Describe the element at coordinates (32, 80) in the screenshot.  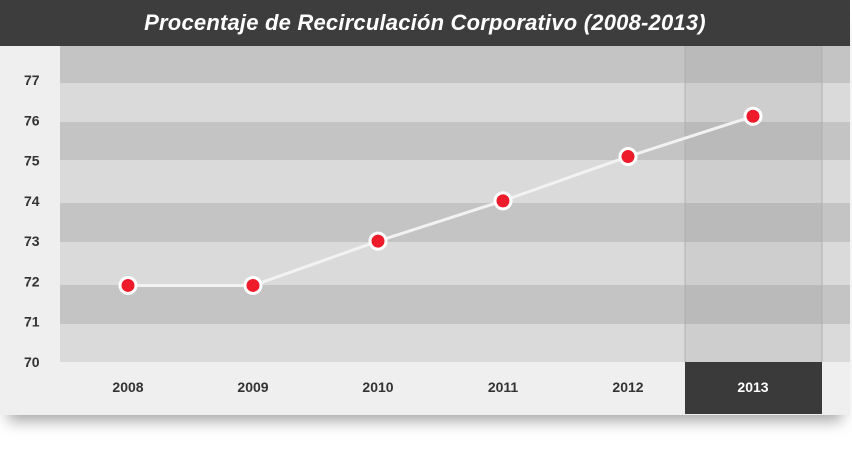
I see `y-tick-label: 77` at that location.